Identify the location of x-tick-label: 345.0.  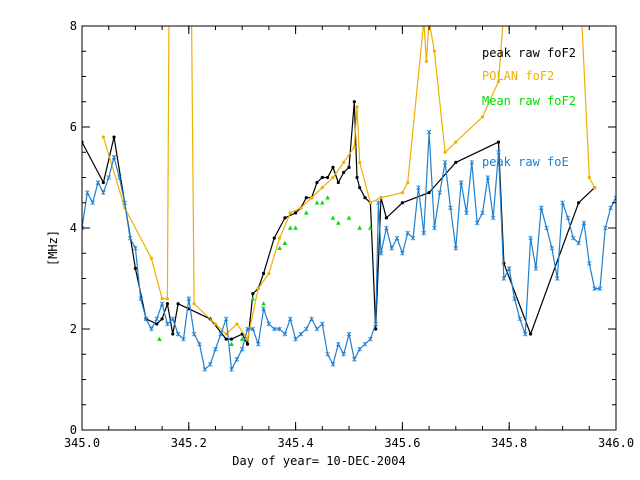
(82, 443).